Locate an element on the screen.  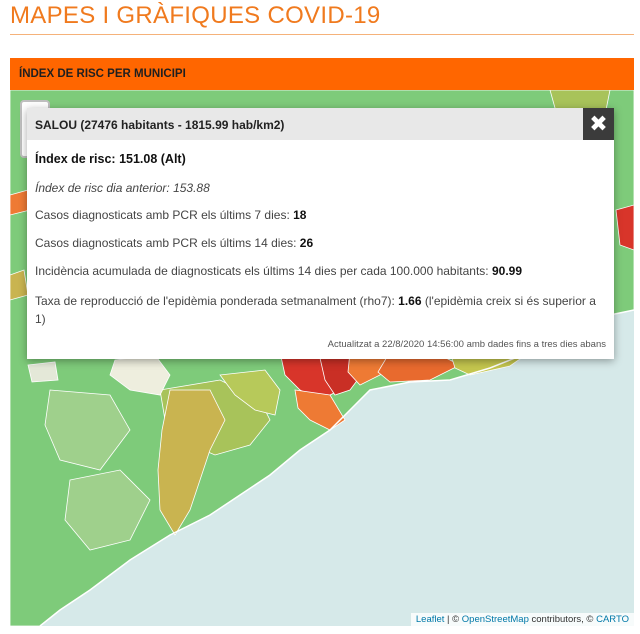
attribution-contributors: contributors, © is located at coordinates (562, 619).